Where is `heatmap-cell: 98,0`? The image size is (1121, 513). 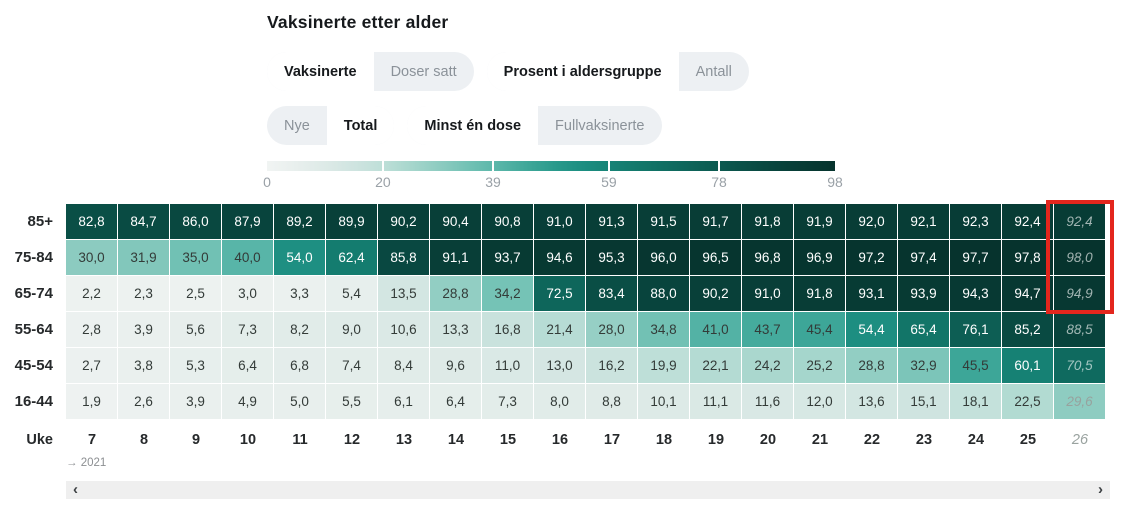
heatmap-cell: 98,0 is located at coordinates (1080, 258).